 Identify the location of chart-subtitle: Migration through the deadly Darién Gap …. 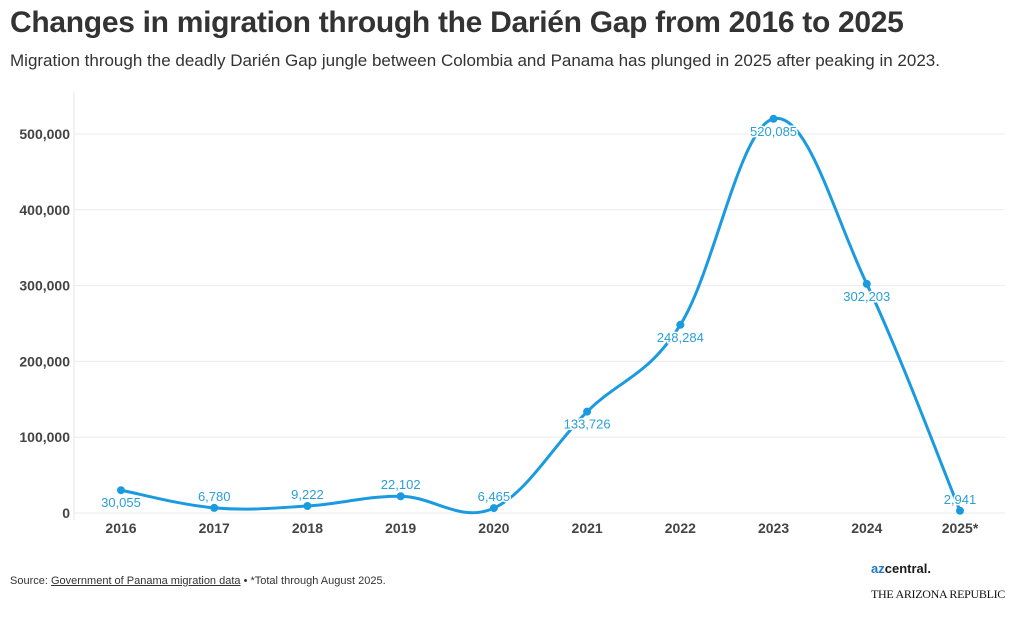
(475, 60).